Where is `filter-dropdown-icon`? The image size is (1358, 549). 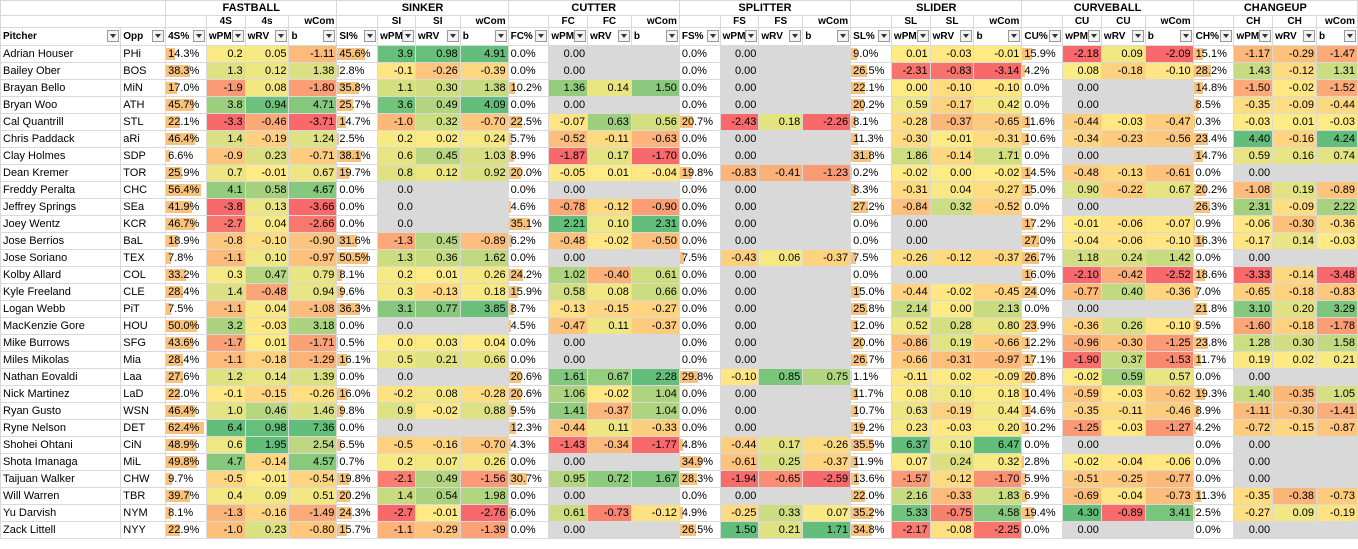 filter-dropdown-icon is located at coordinates (500, 36).